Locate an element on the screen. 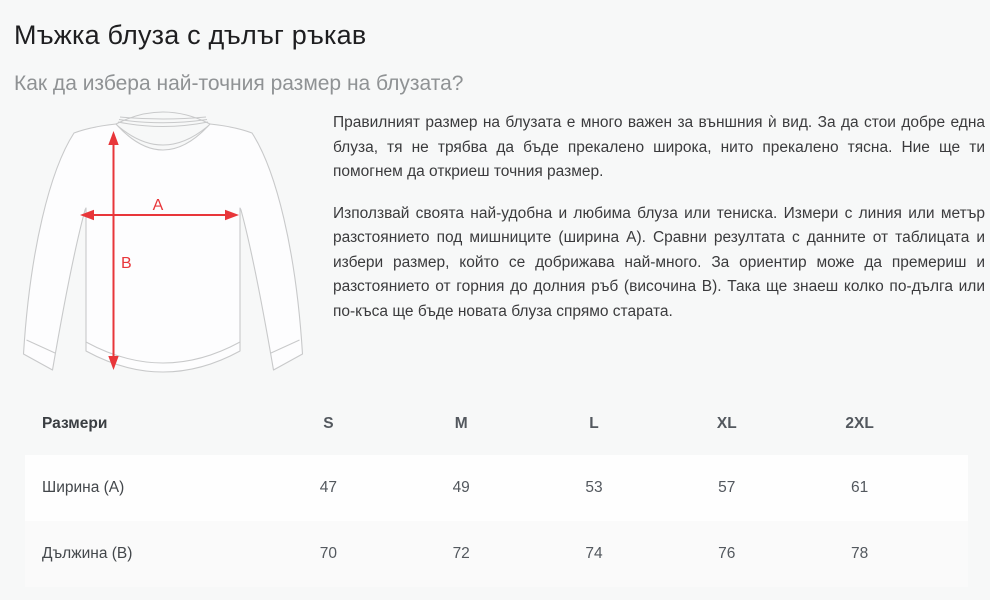 Image resolution: width=990 pixels, height=600 pixels. width-value-l: 53 is located at coordinates (594, 487).